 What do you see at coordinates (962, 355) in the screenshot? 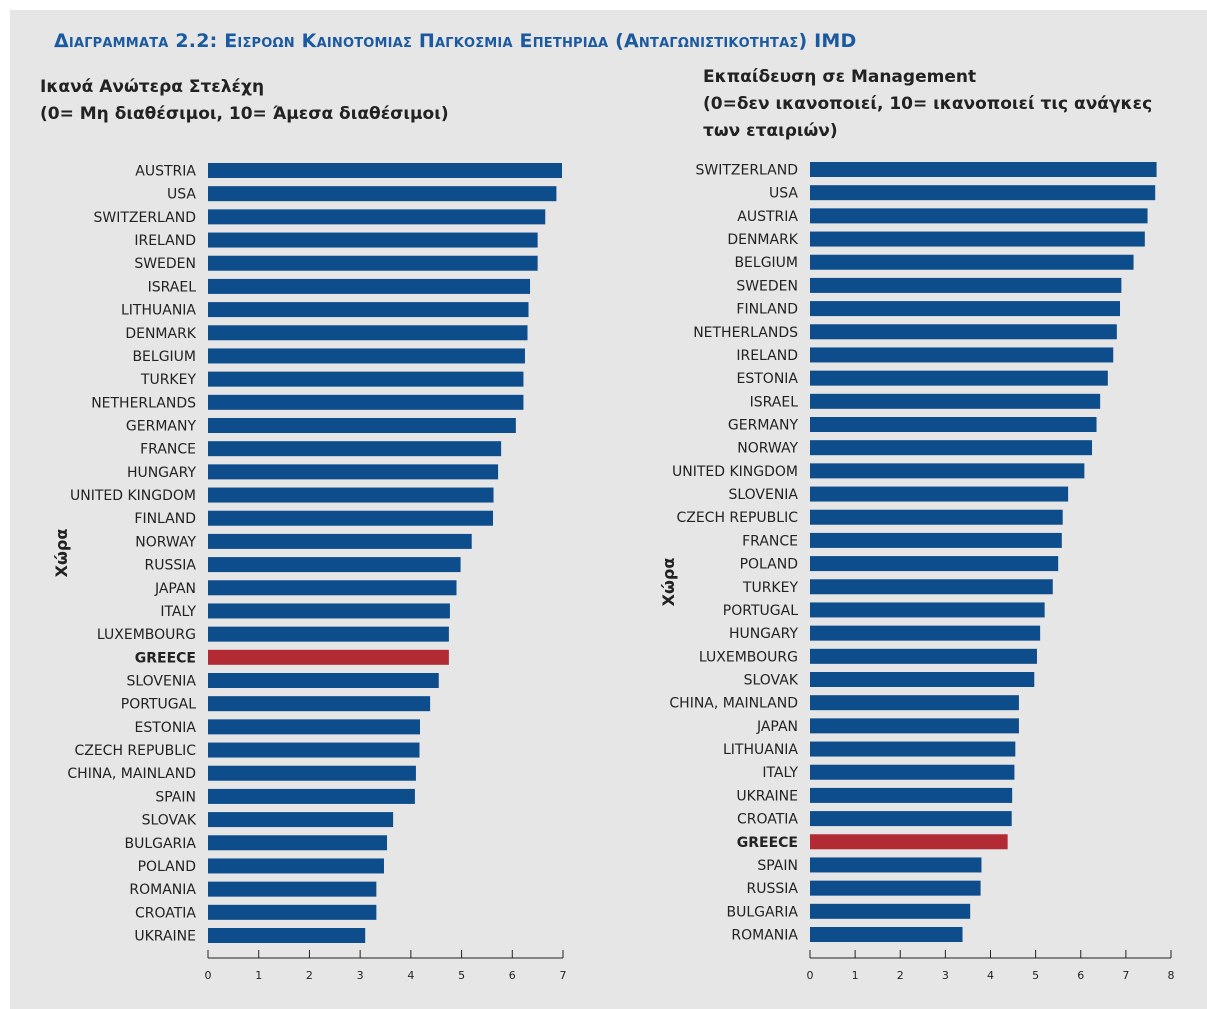
I see `bar-ireland` at bounding box center [962, 355].